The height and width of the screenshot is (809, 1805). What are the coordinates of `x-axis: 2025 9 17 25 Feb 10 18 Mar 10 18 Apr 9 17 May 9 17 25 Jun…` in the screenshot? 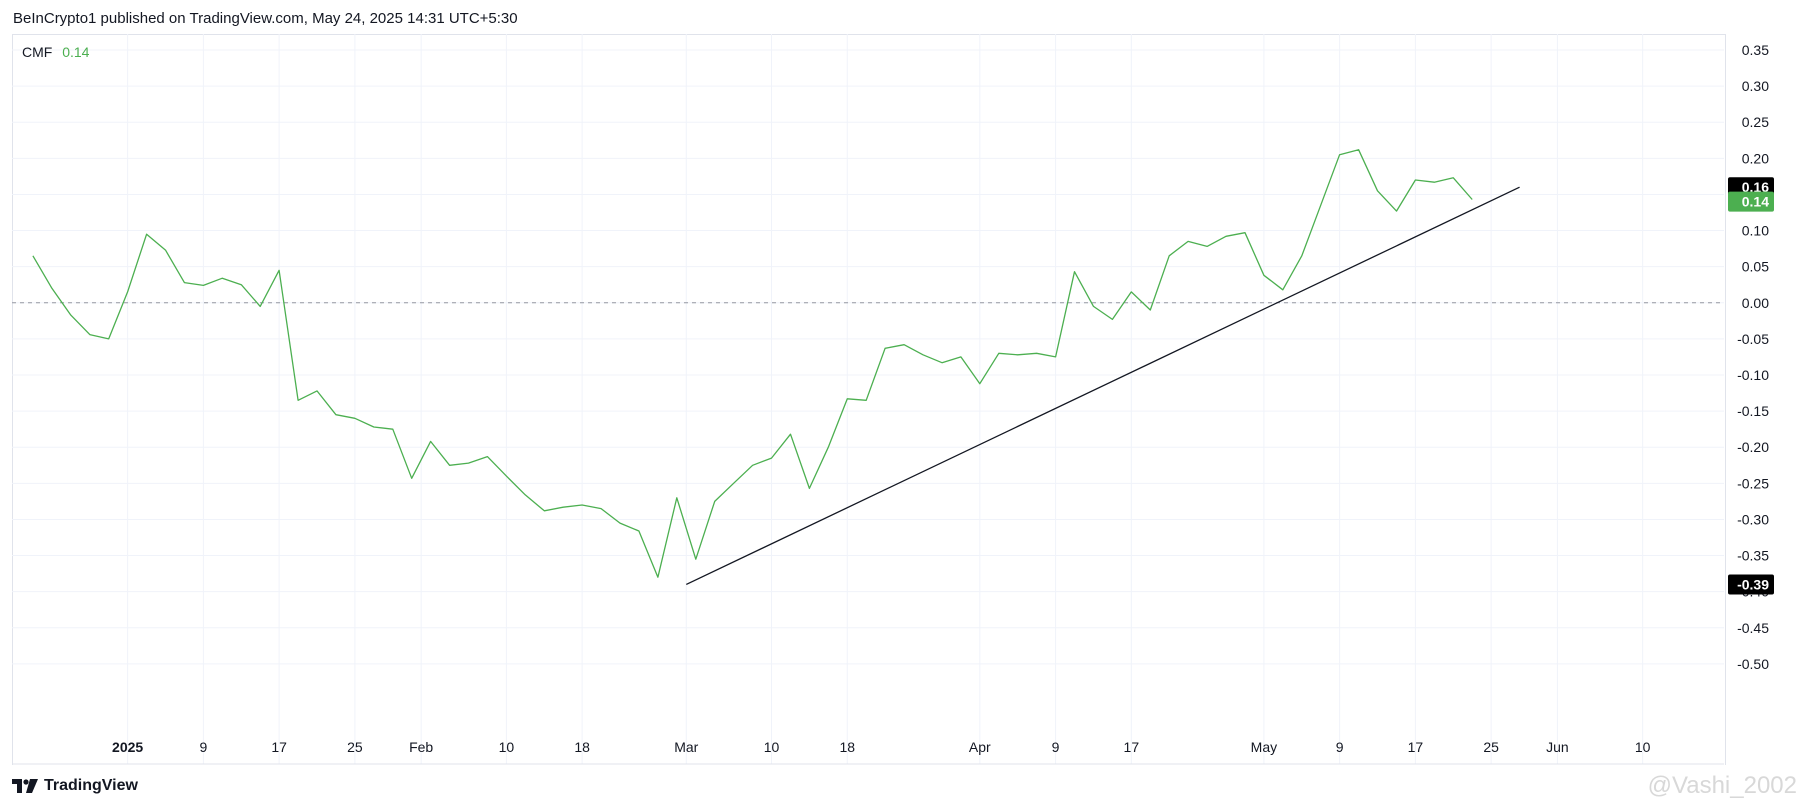 It's located at (868, 752).